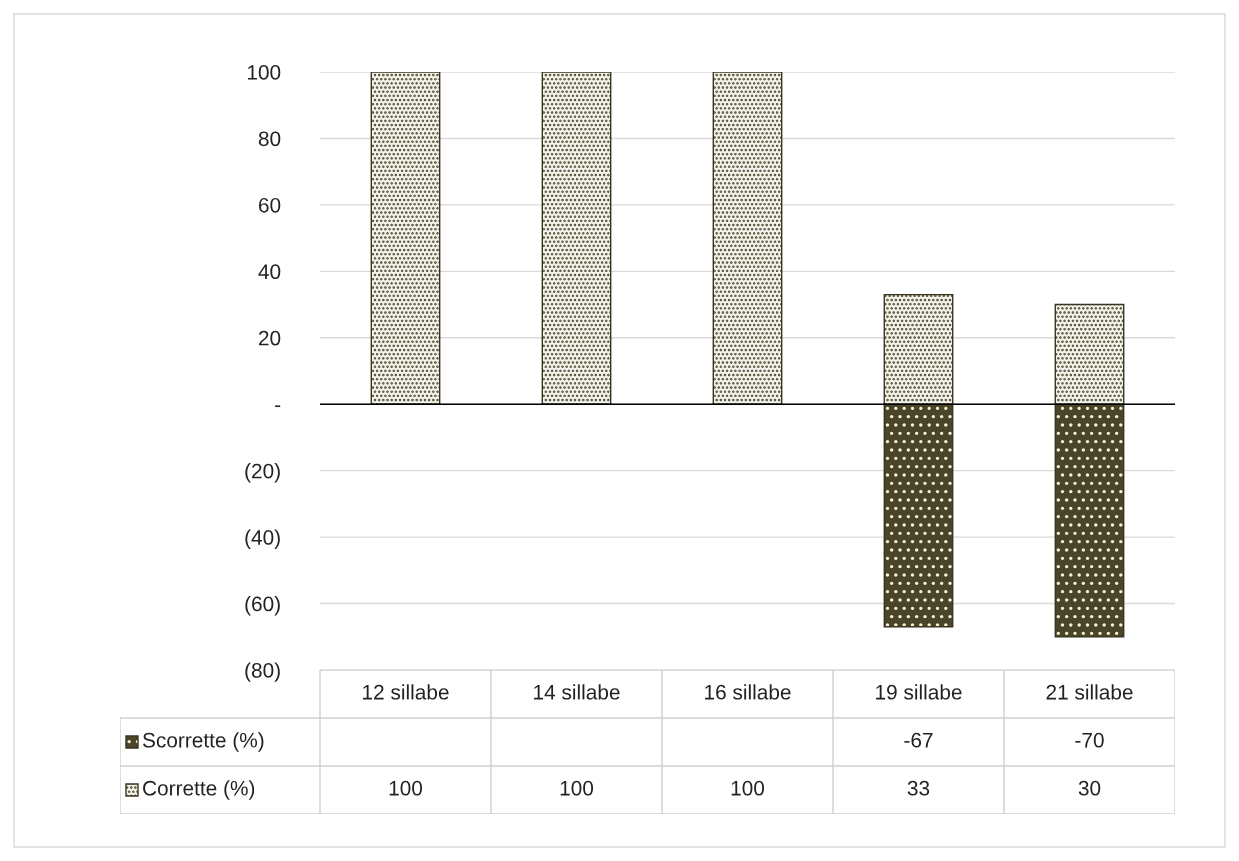  Describe the element at coordinates (199, 790) in the screenshot. I see `legend-label: Corrette (%)` at that location.